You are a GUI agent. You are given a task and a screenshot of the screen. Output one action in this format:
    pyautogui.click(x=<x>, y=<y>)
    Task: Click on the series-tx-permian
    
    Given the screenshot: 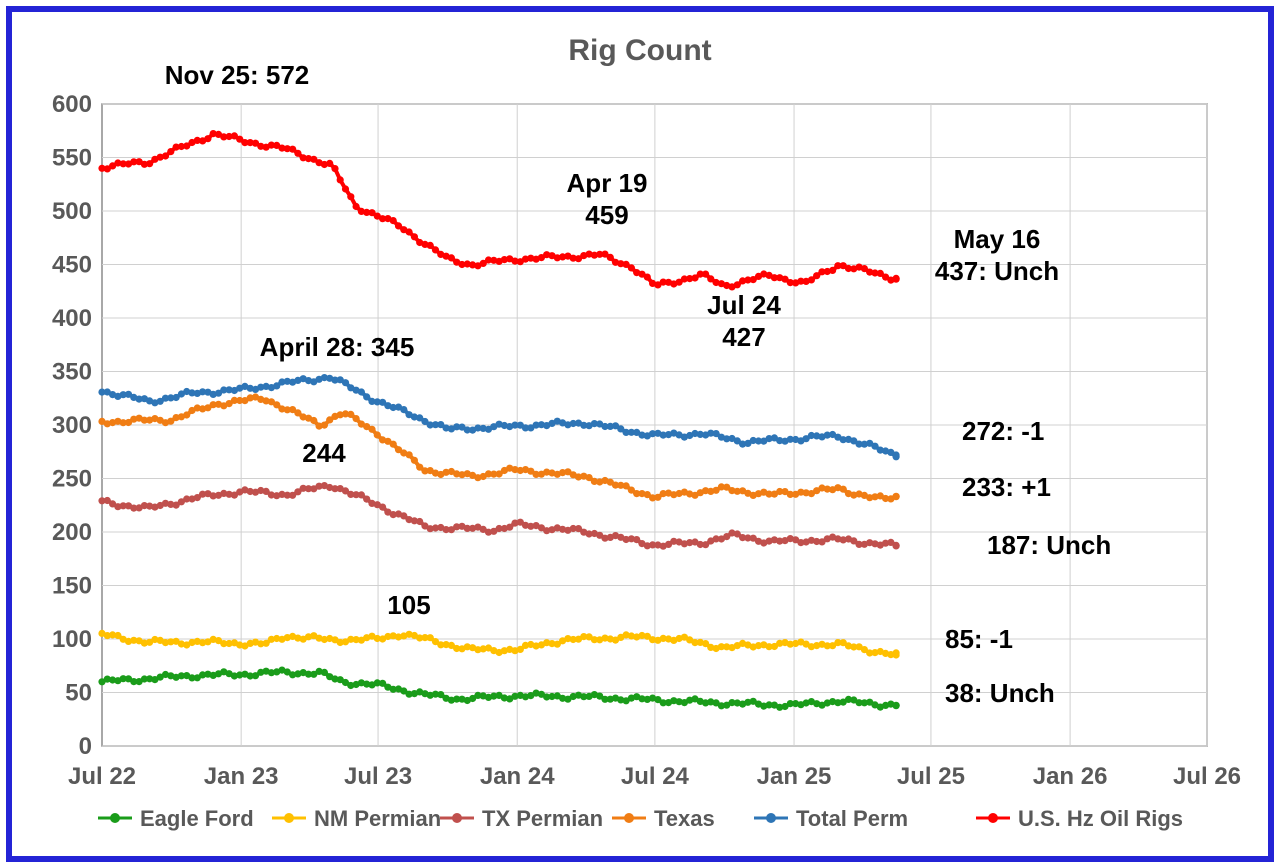 What is the action you would take?
    pyautogui.click(x=499, y=516)
    